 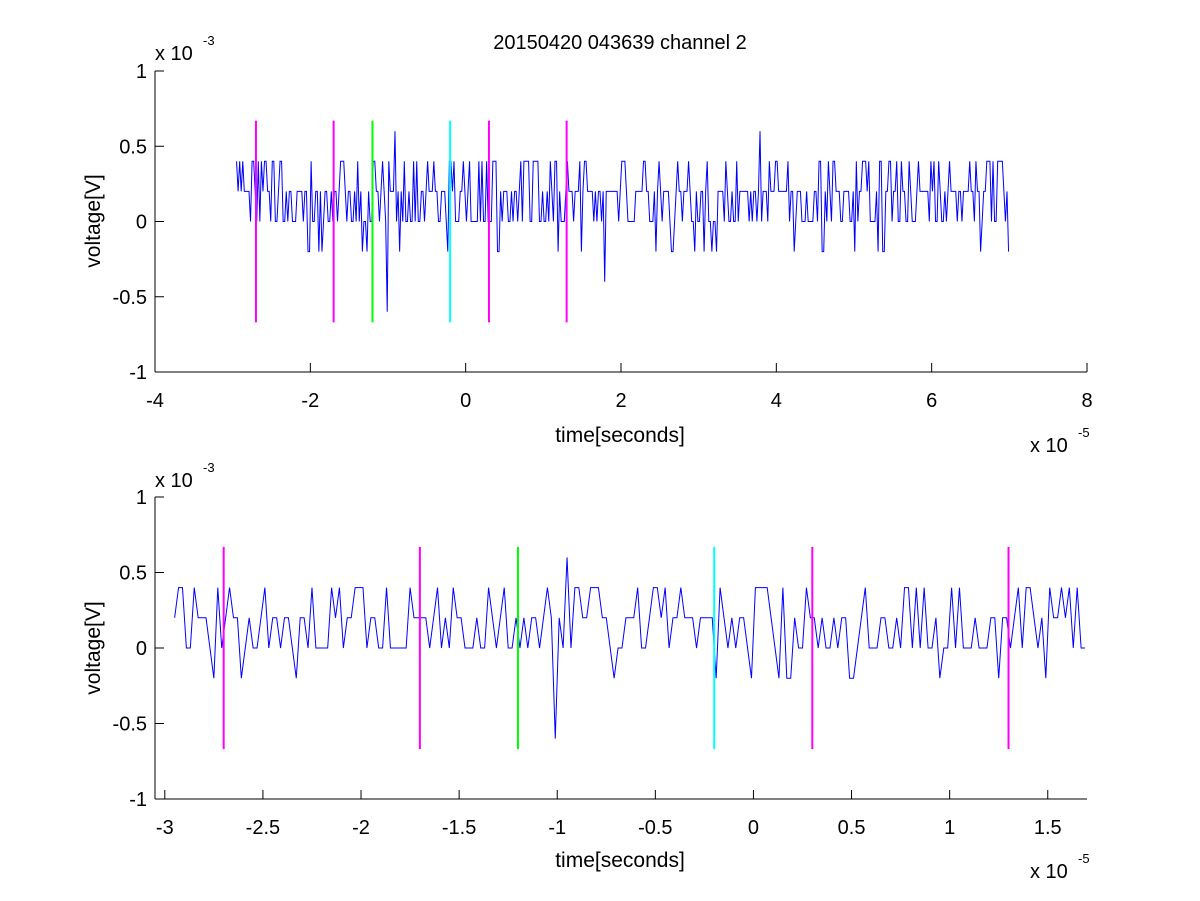 I want to click on bottom-x-tick-label: -1.5, so click(x=459, y=828).